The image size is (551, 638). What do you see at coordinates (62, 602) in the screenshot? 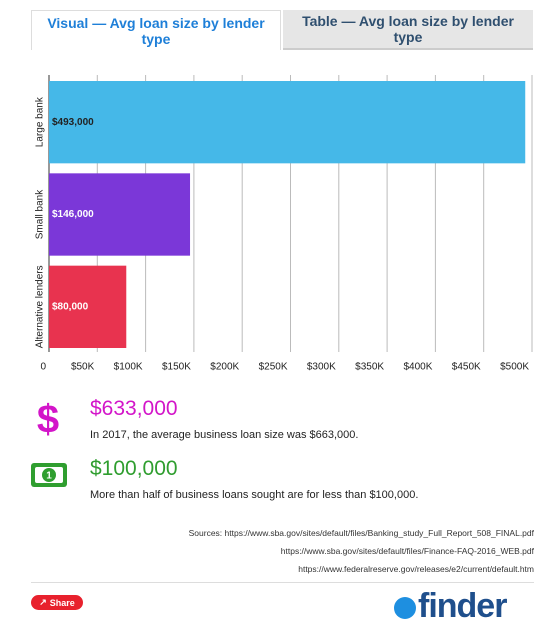
I see `share-label: Share` at bounding box center [62, 602].